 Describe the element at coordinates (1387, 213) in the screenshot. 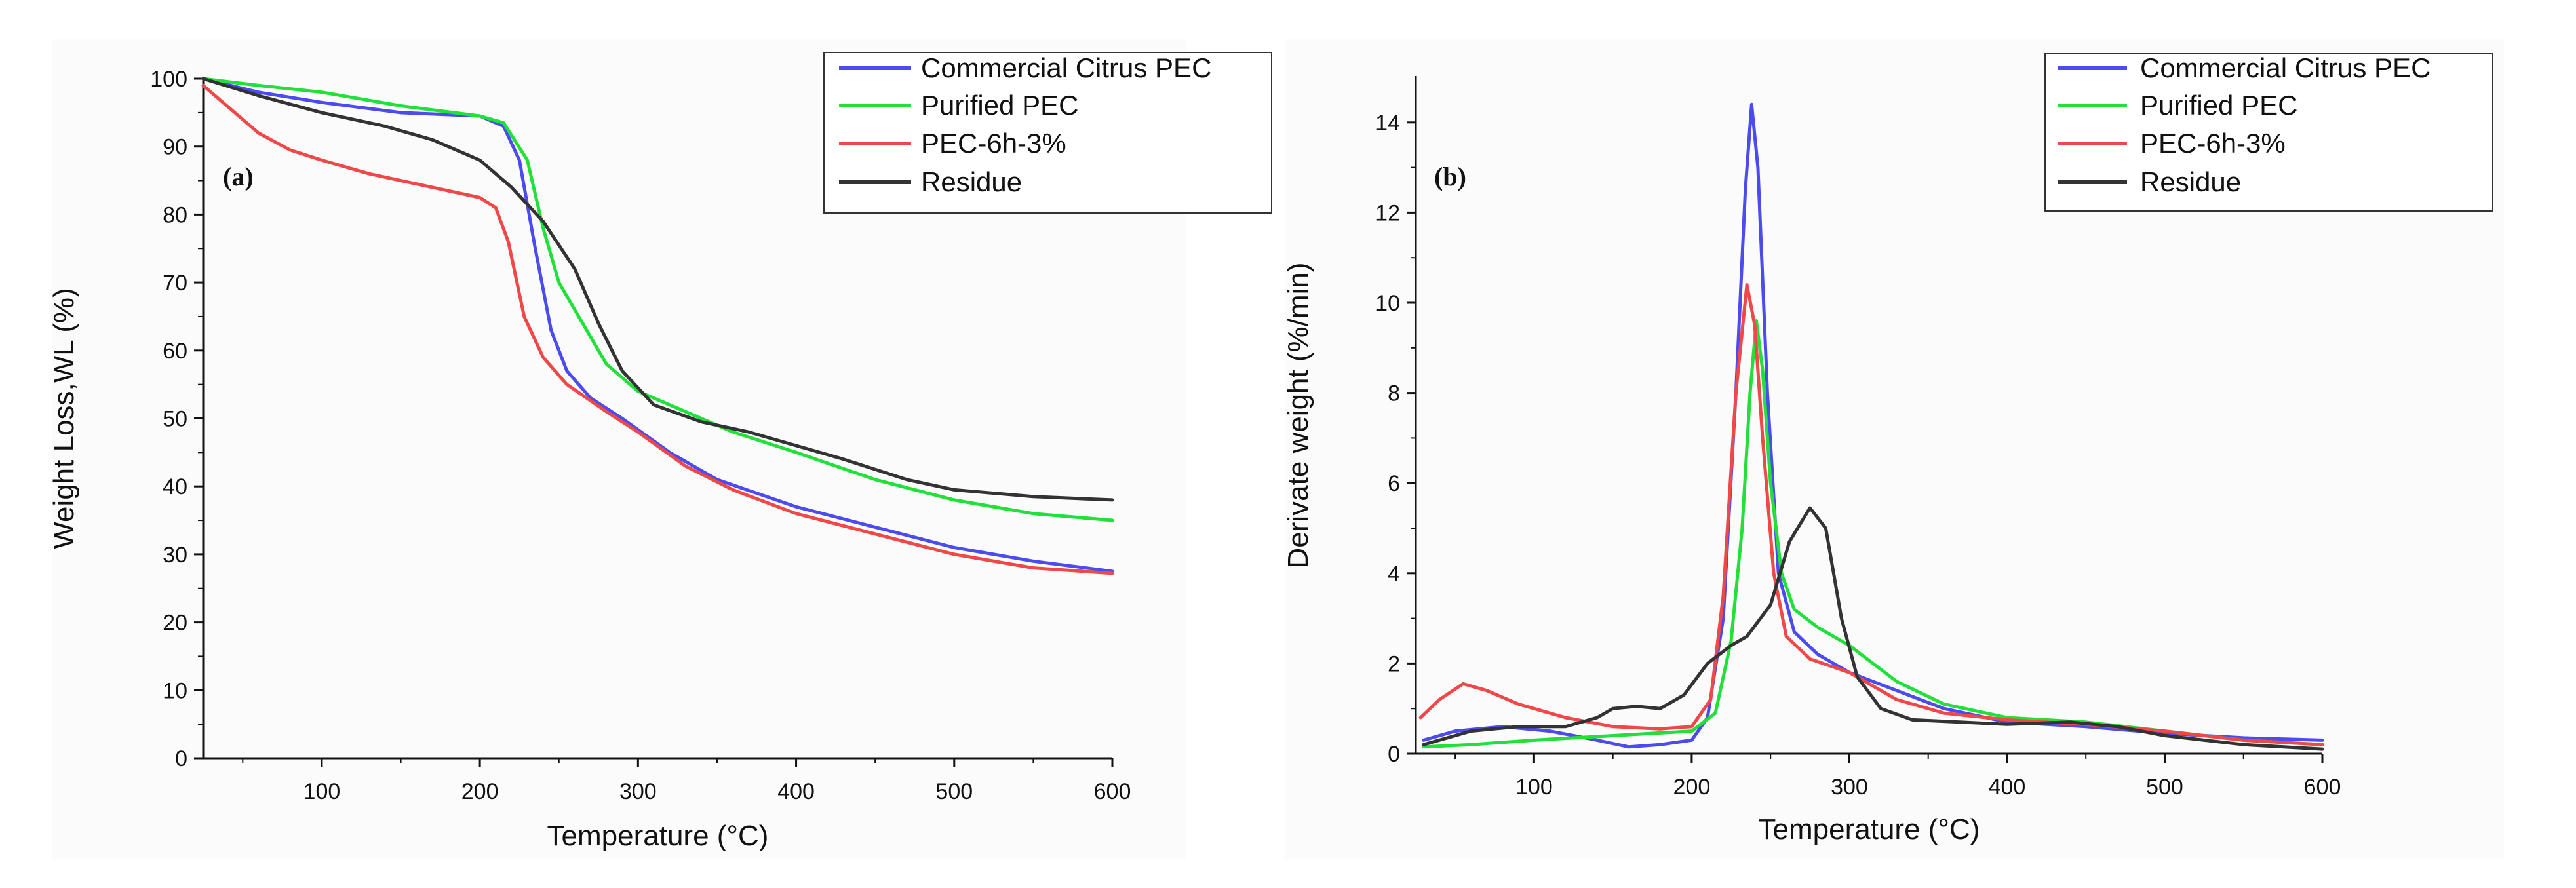

I see `panel-b-y-tick-label: 12` at that location.